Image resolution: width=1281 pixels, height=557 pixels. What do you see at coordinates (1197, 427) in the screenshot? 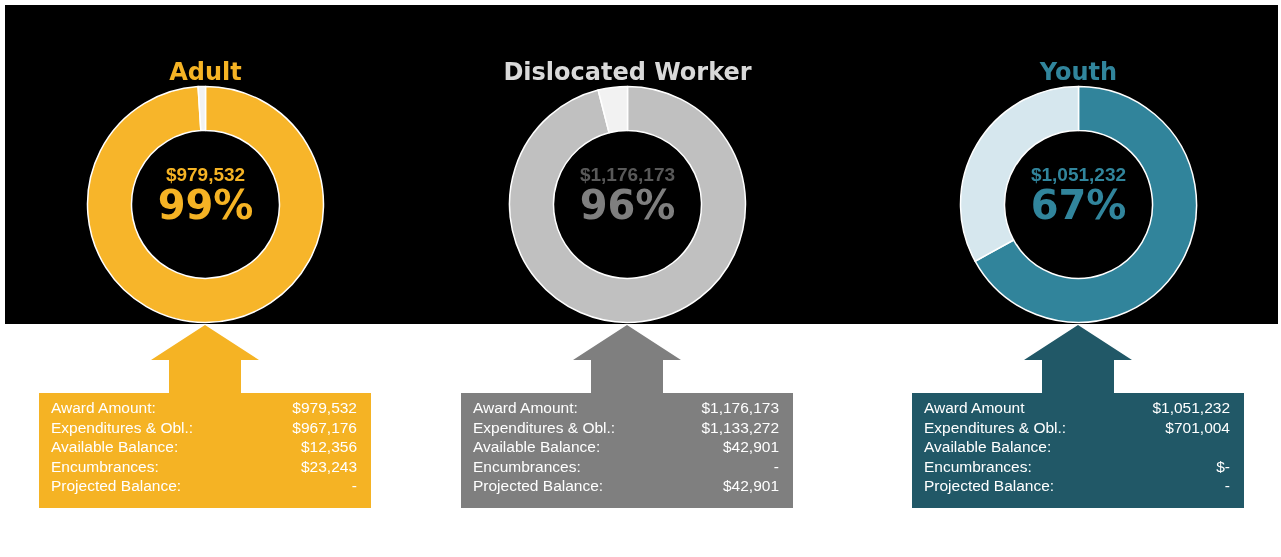
I see `text: $701,004` at bounding box center [1197, 427].